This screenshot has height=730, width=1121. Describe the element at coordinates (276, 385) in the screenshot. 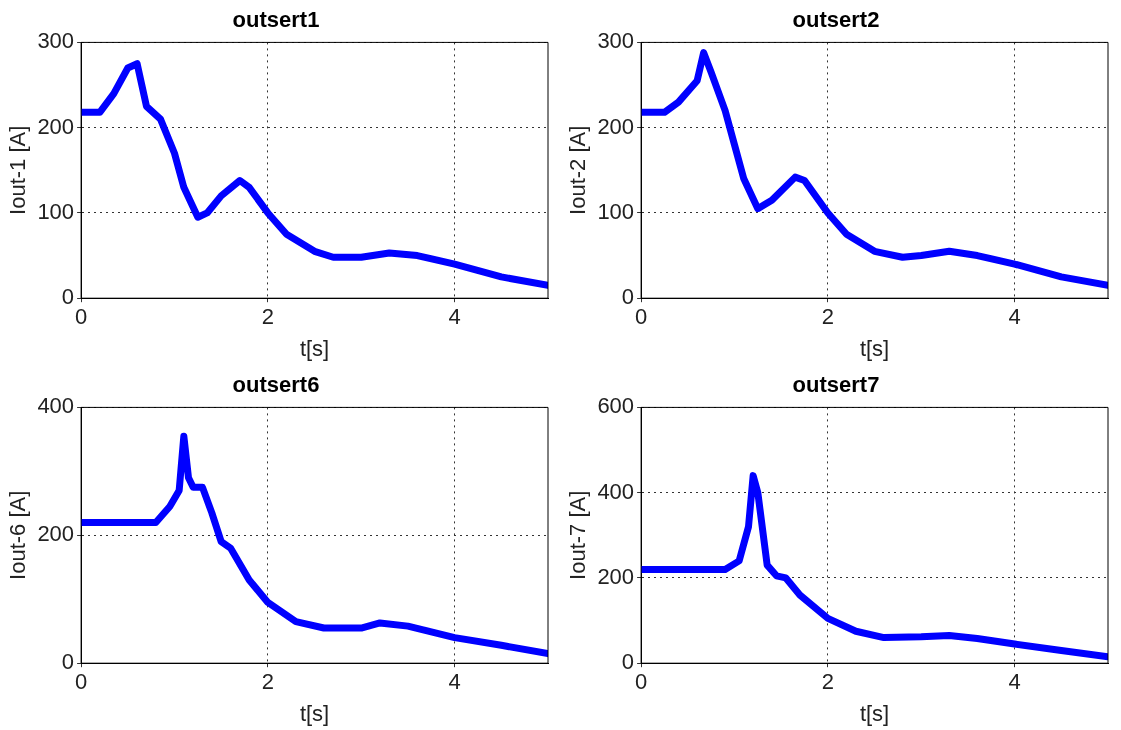

I see `chart-title: outsert6` at that location.